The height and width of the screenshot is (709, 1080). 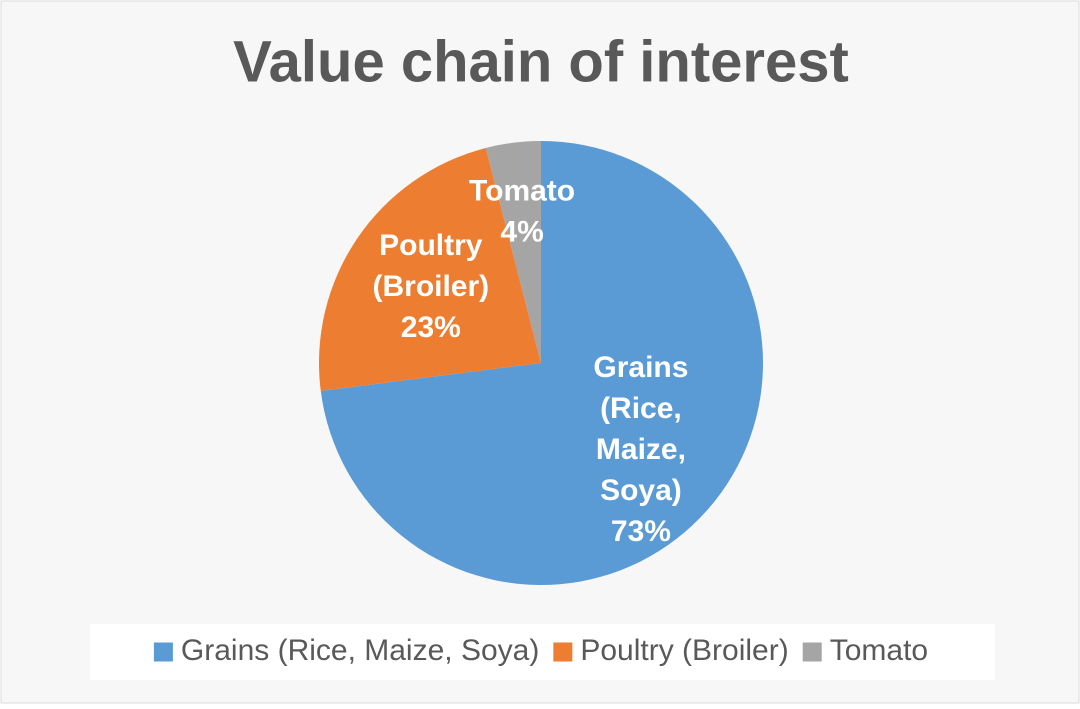 What do you see at coordinates (522, 191) in the screenshot?
I see `data-label-name: Tomato` at bounding box center [522, 191].